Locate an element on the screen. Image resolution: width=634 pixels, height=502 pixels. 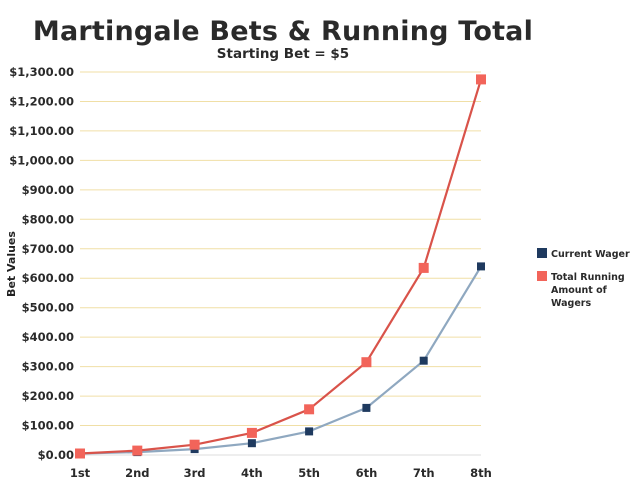
y-tick-label: $500.00 is located at coordinates (48, 308).